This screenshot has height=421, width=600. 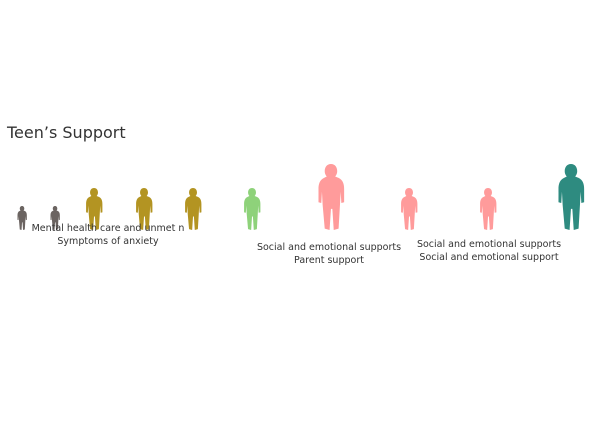 What do you see at coordinates (108, 241) in the screenshot?
I see `caption-line: Symptoms of anxiety` at bounding box center [108, 241].